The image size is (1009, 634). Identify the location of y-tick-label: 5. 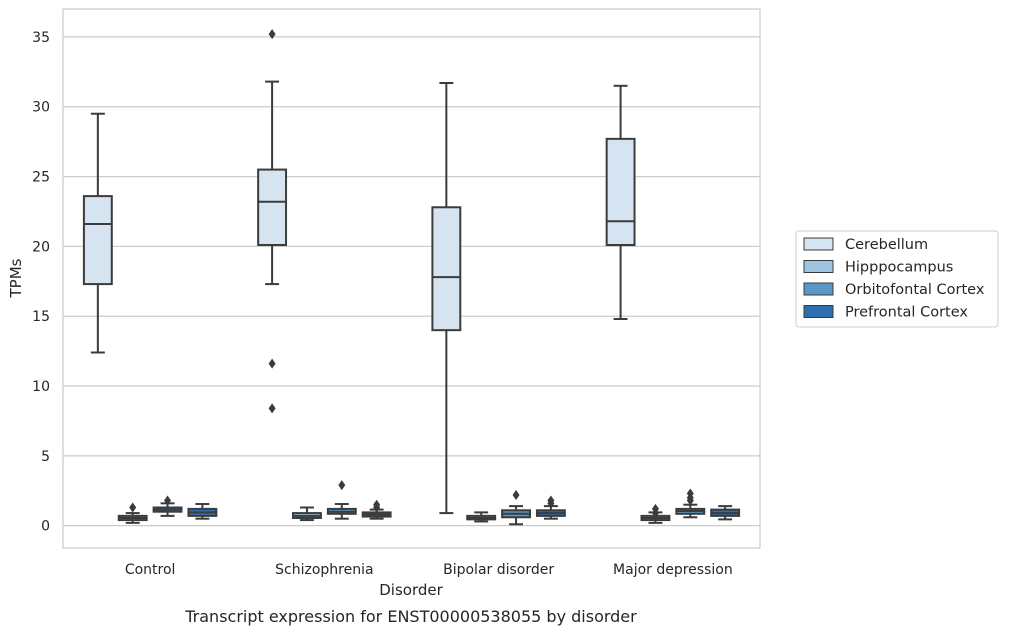
(45, 457).